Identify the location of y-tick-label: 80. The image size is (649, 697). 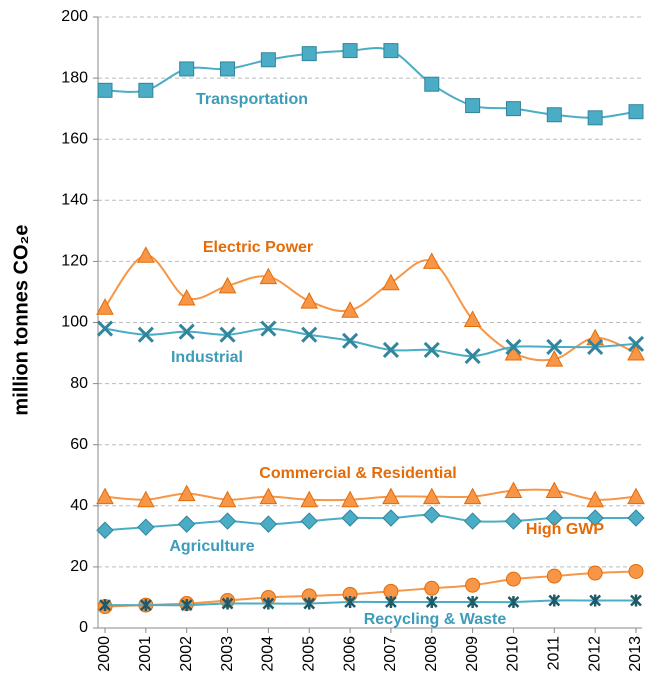
(79, 383).